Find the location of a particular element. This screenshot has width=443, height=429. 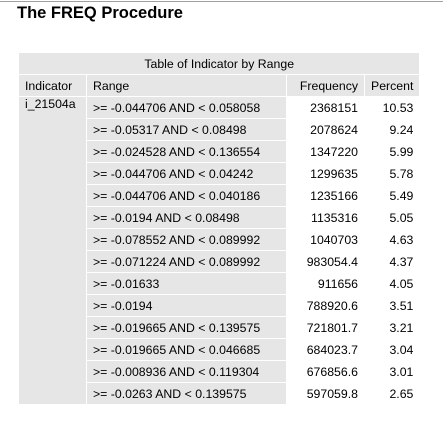

table-row: >= -0.008936 AND < 0.119304 676856.6 3.01 is located at coordinates (220, 371).